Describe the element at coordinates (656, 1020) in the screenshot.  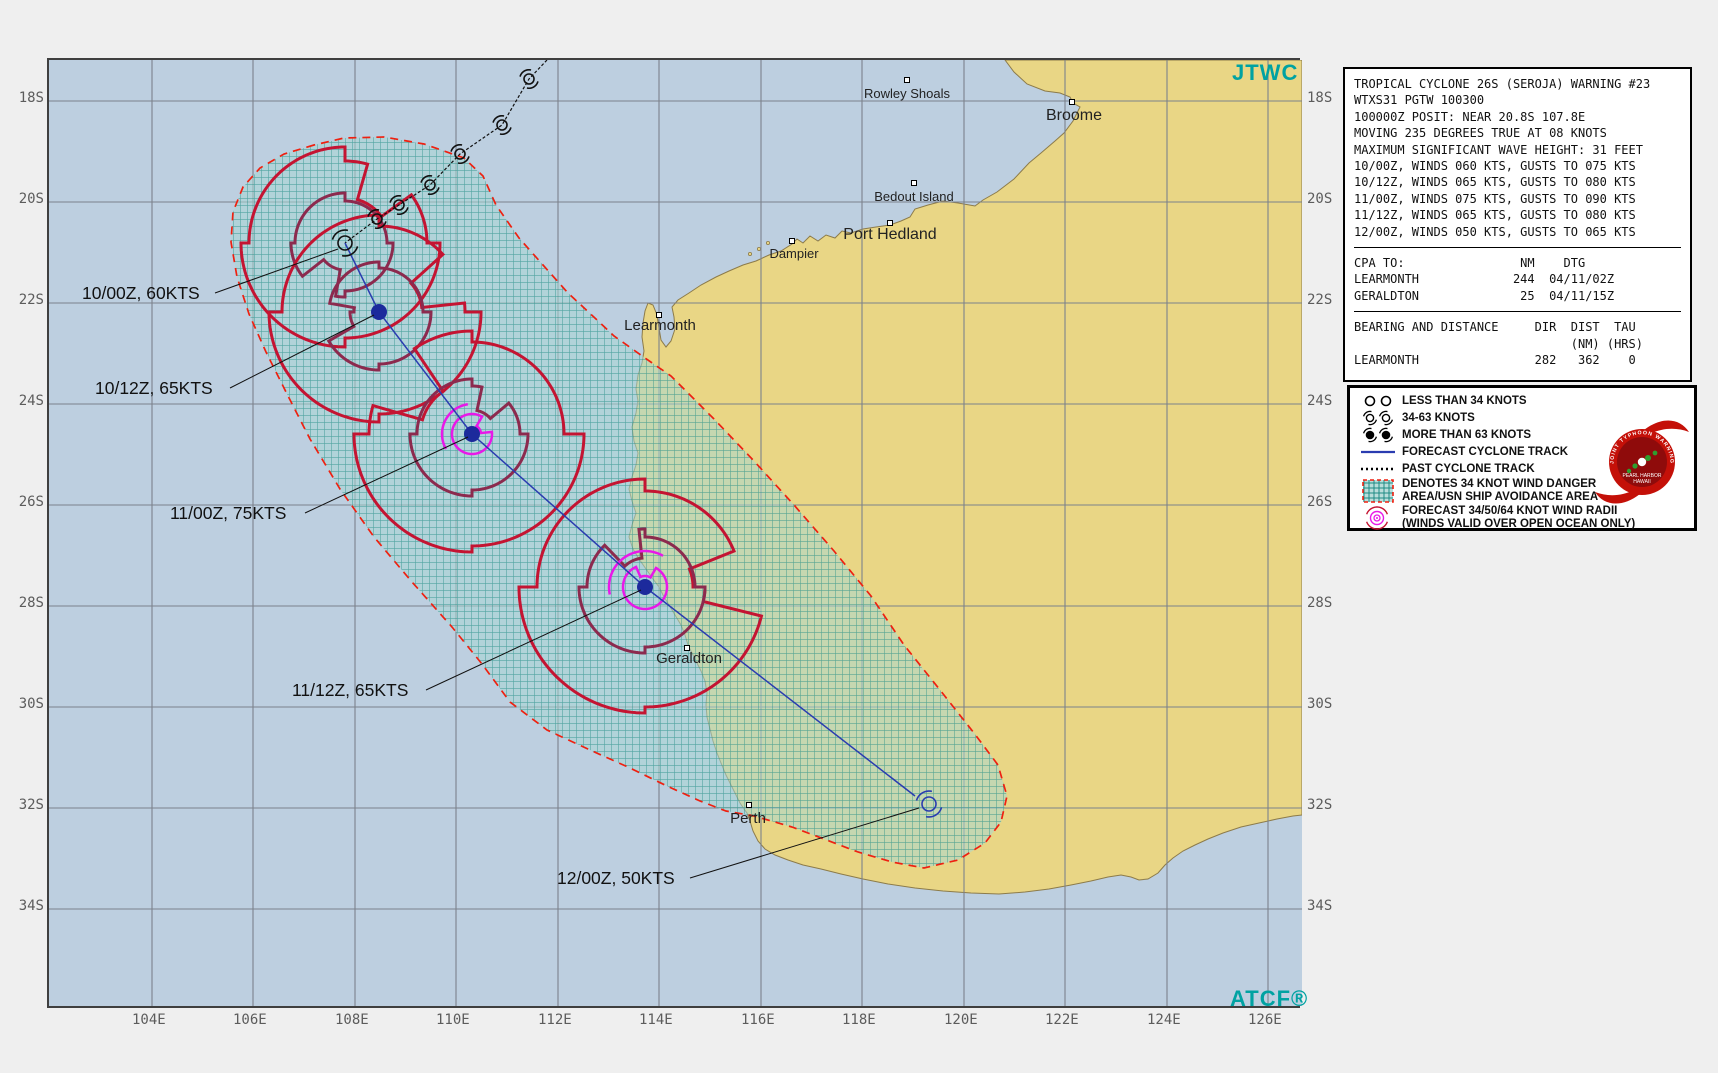
I see `axis-tick-label: 114E` at that location.